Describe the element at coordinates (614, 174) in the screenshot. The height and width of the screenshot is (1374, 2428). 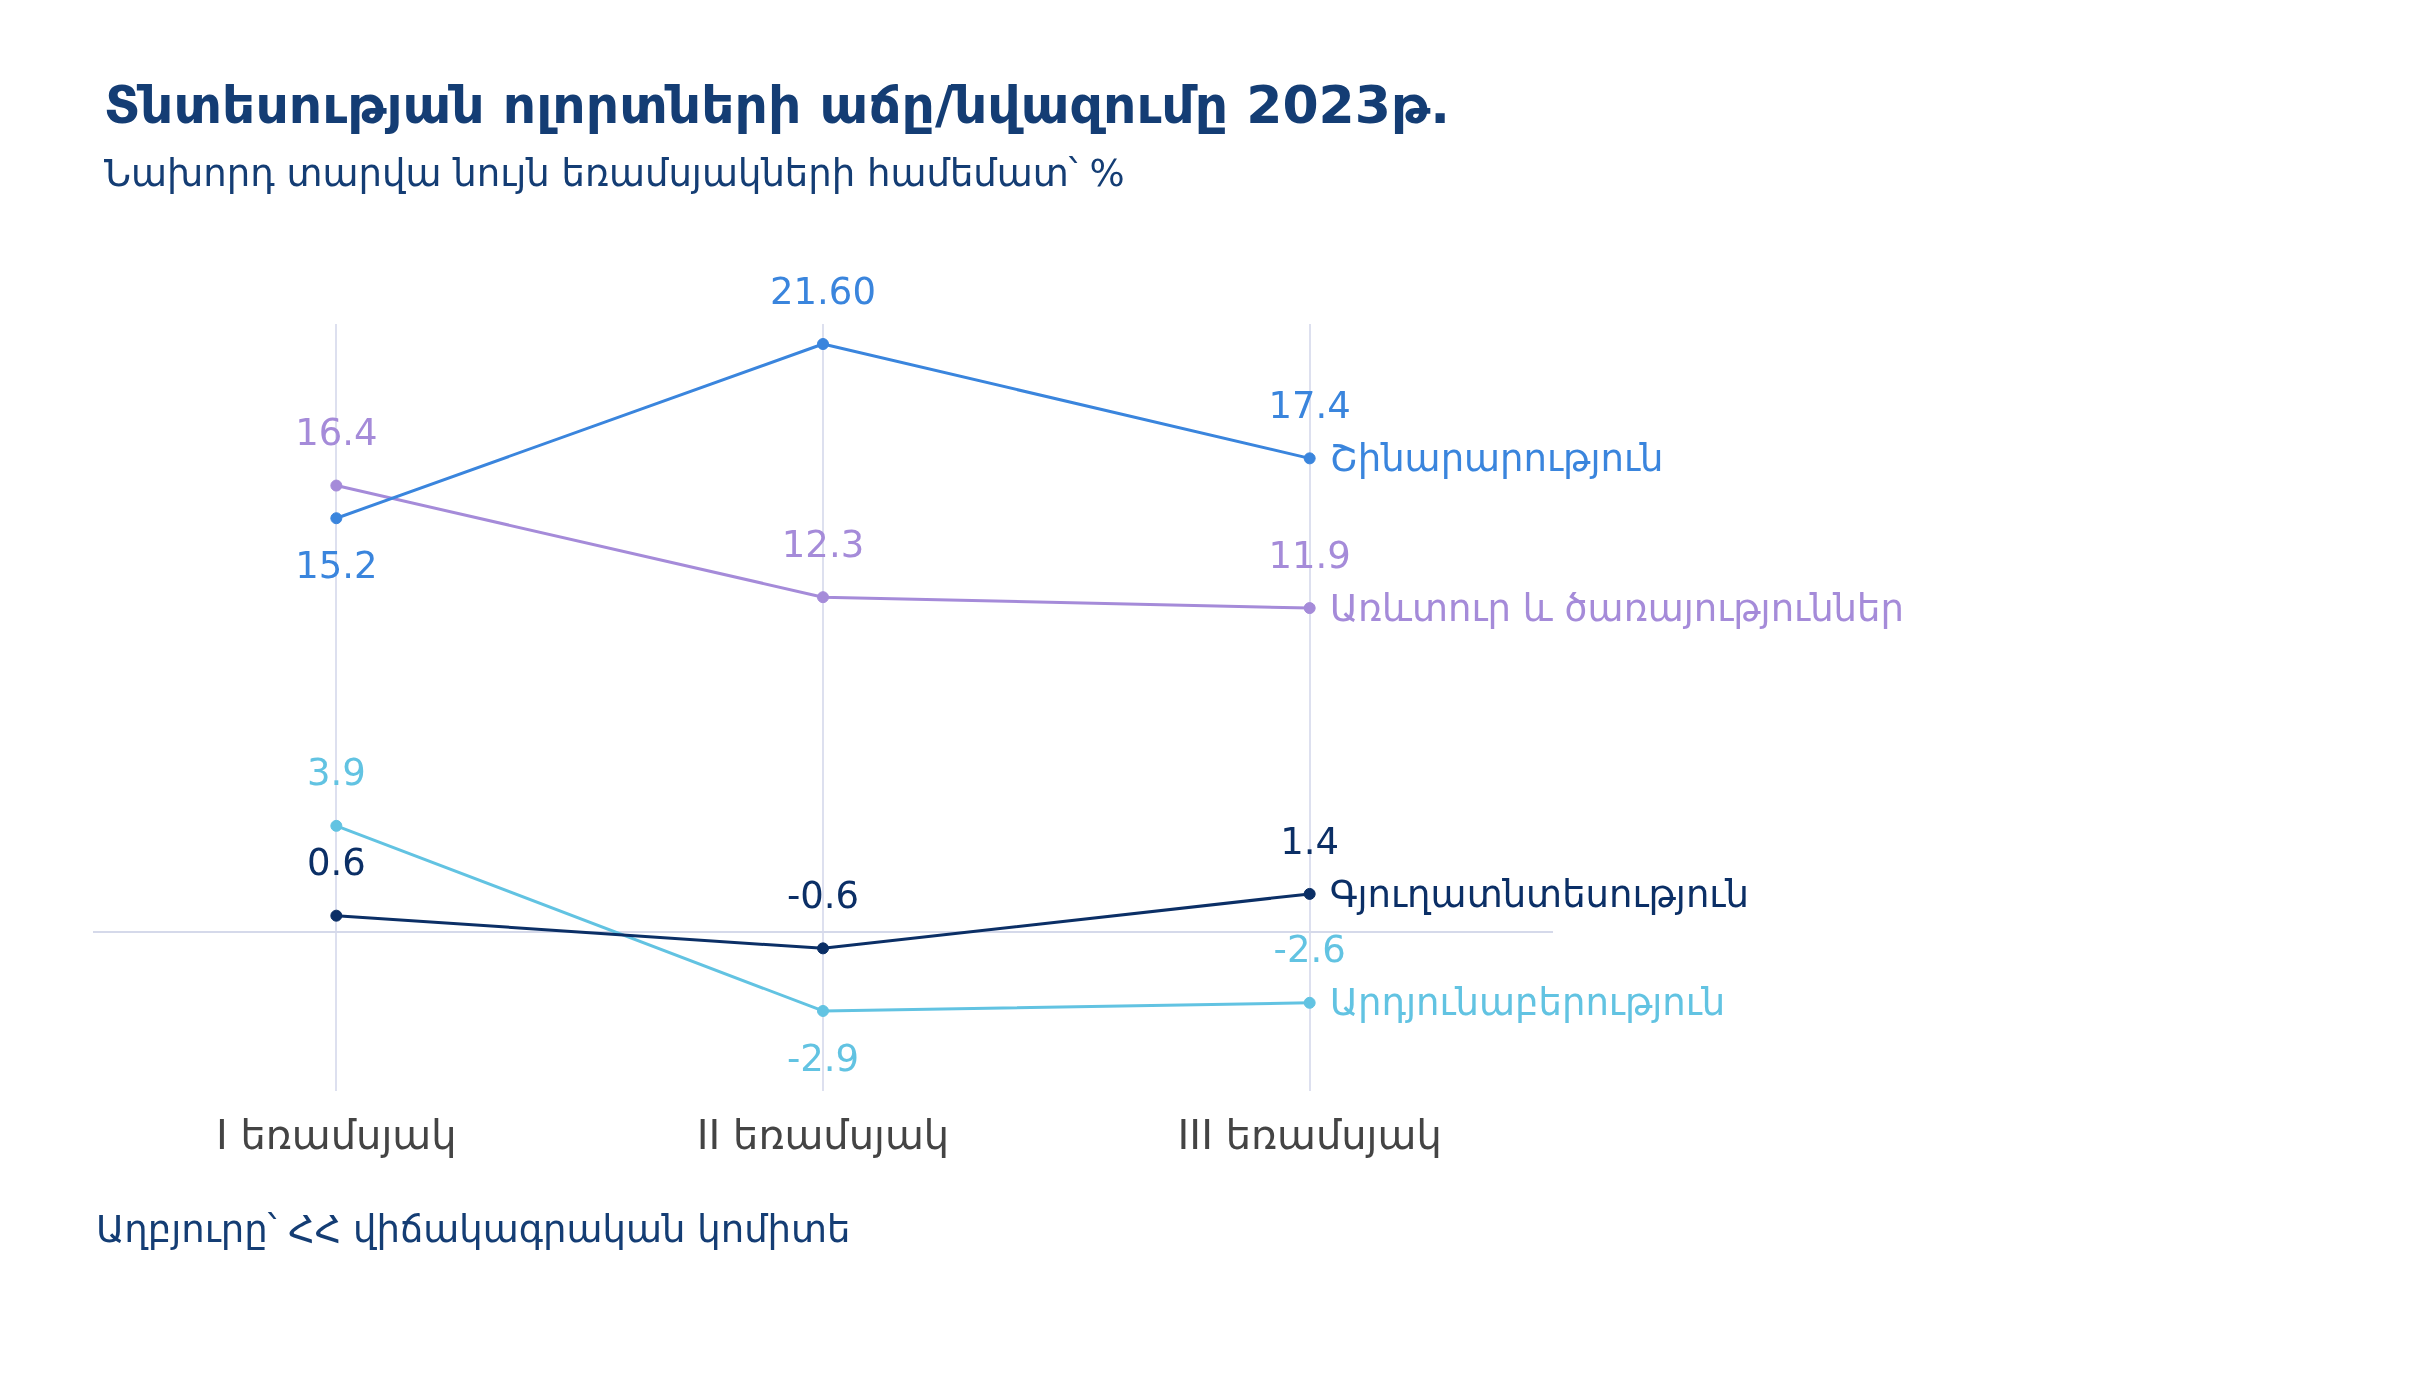
I see `chart-subtitle: Նախորդ տարվա նույն եռամսյակների համեմատ՝ %` at that location.